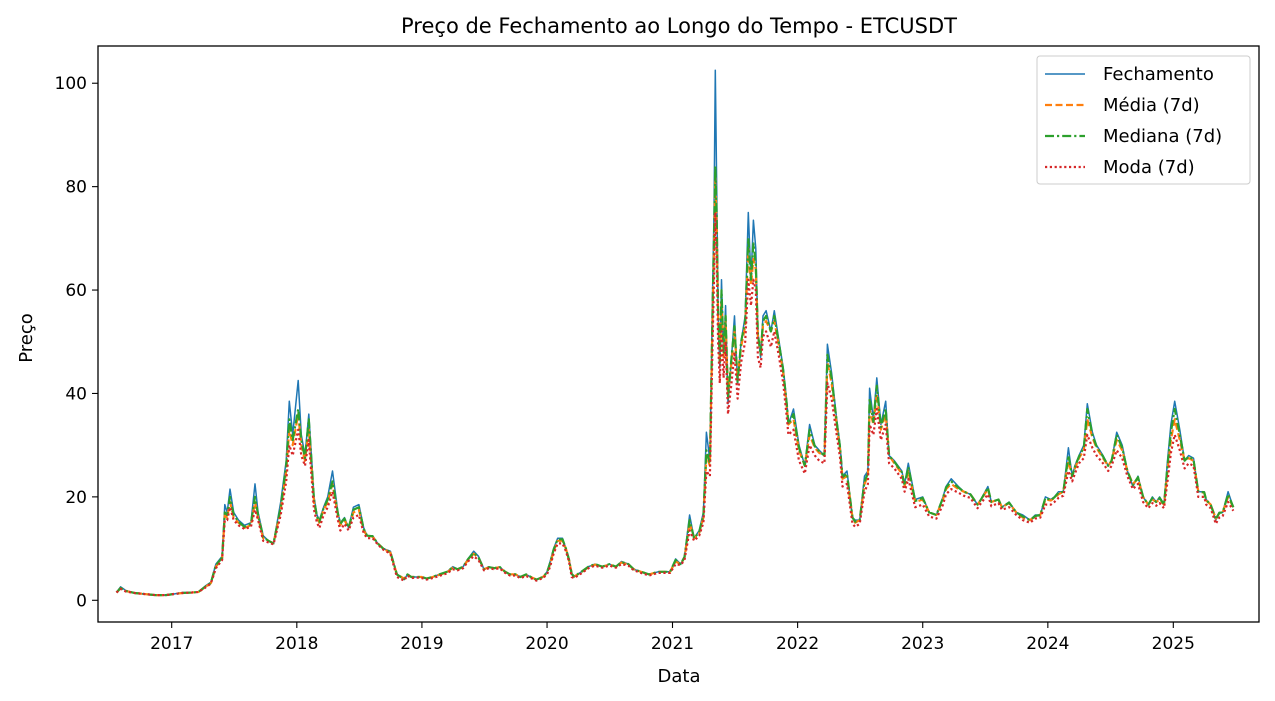  Describe the element at coordinates (679, 676) in the screenshot. I see `x-axis-label: Data` at that location.